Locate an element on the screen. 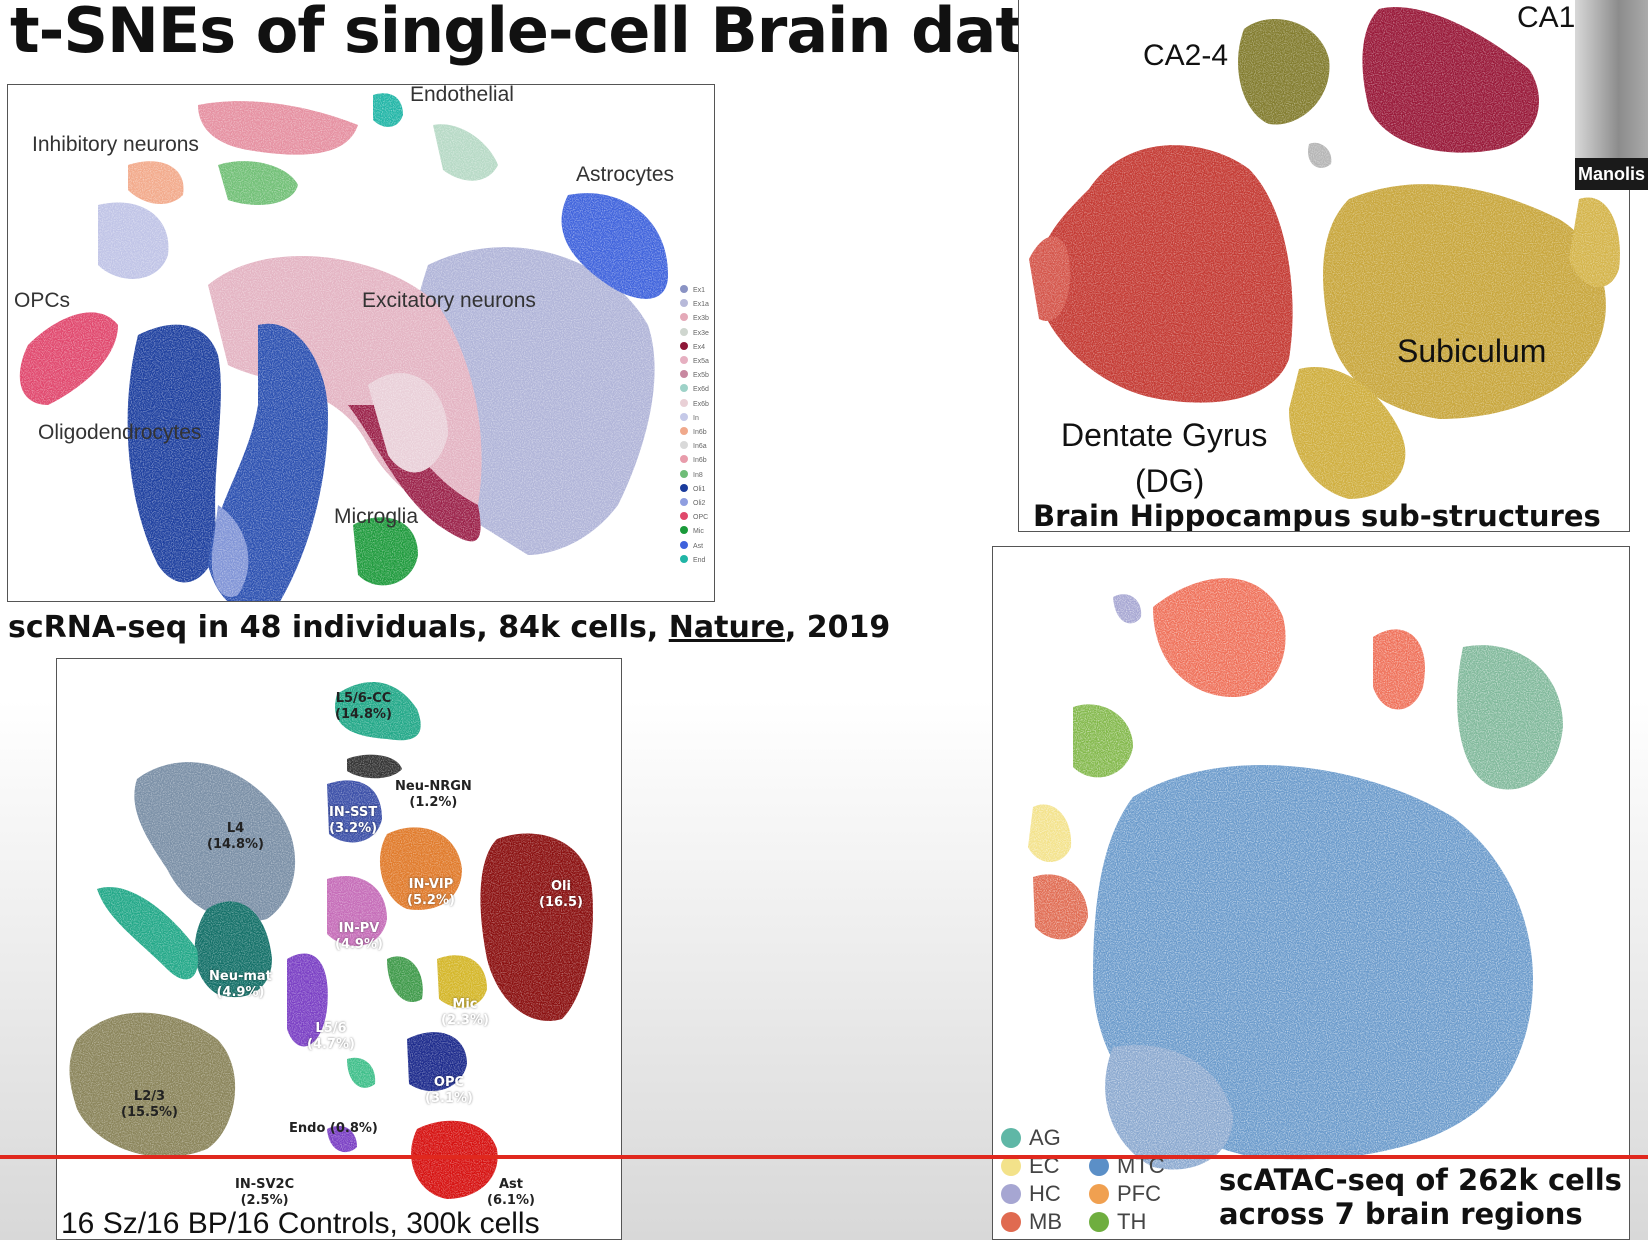 This screenshot has width=1648, height=1240. psych-caption: 16 Sz/16 BP/16 Controls, 300k cells is located at coordinates (300, 1223).